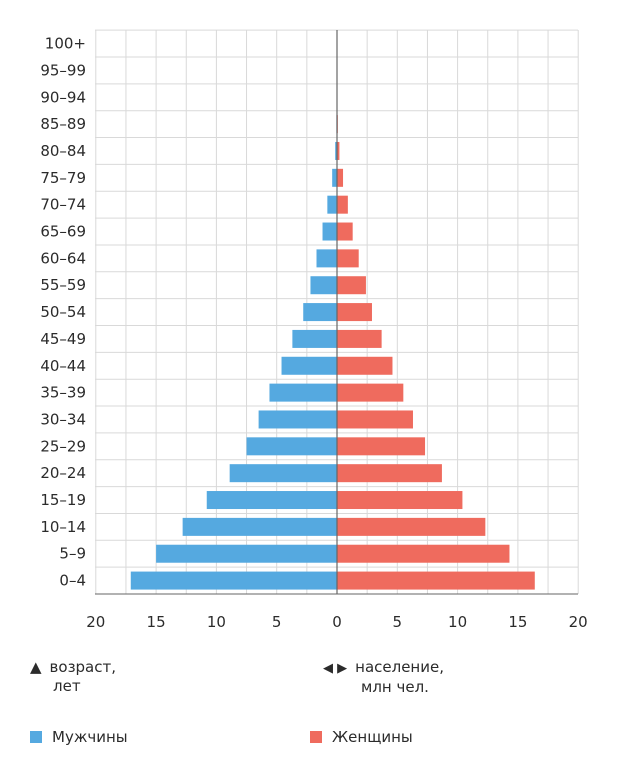 The width and height of the screenshot is (620, 775). I want to click on age-label: 75–79, so click(63, 178).